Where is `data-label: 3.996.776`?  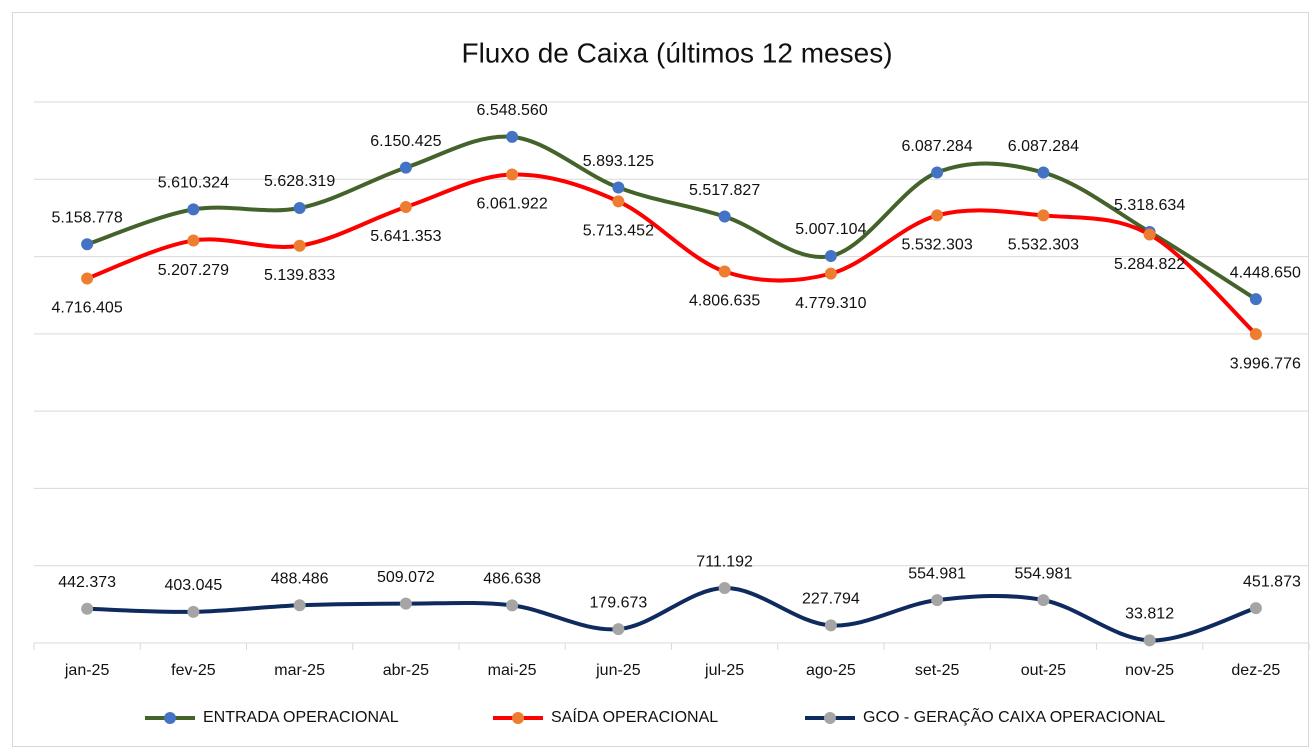
data-label: 3.996.776 is located at coordinates (1265, 363).